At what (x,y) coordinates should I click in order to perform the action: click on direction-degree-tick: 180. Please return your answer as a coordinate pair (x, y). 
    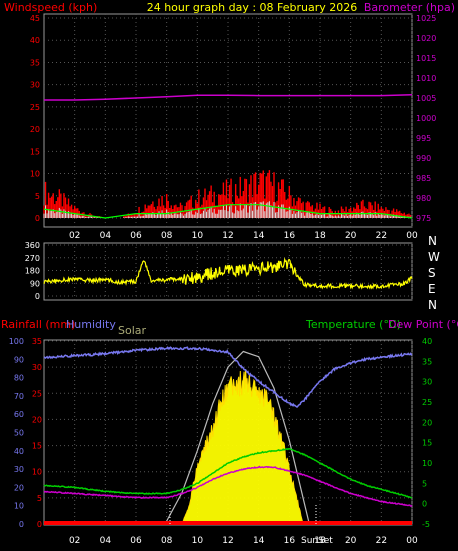
    Looking at the image, I should click on (32, 271).